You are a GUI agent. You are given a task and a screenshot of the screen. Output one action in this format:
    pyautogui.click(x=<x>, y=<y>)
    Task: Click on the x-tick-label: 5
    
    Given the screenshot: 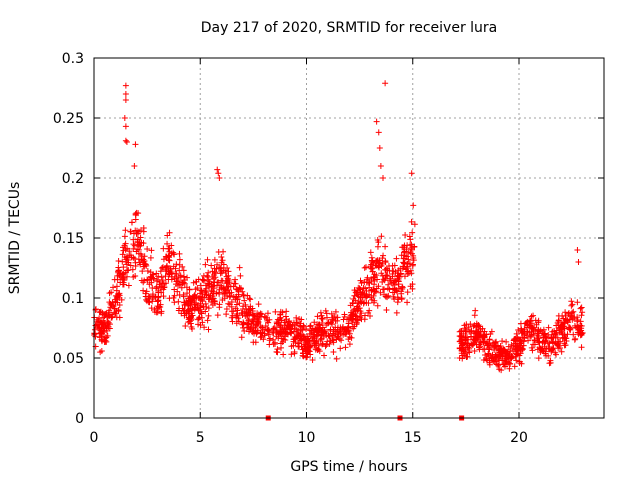 What is the action you would take?
    pyautogui.click(x=200, y=438)
    